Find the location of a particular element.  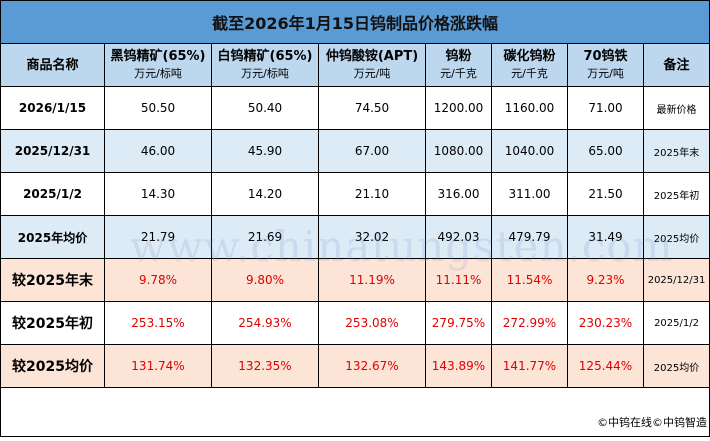

table-cell: 253.15% is located at coordinates (158, 323).